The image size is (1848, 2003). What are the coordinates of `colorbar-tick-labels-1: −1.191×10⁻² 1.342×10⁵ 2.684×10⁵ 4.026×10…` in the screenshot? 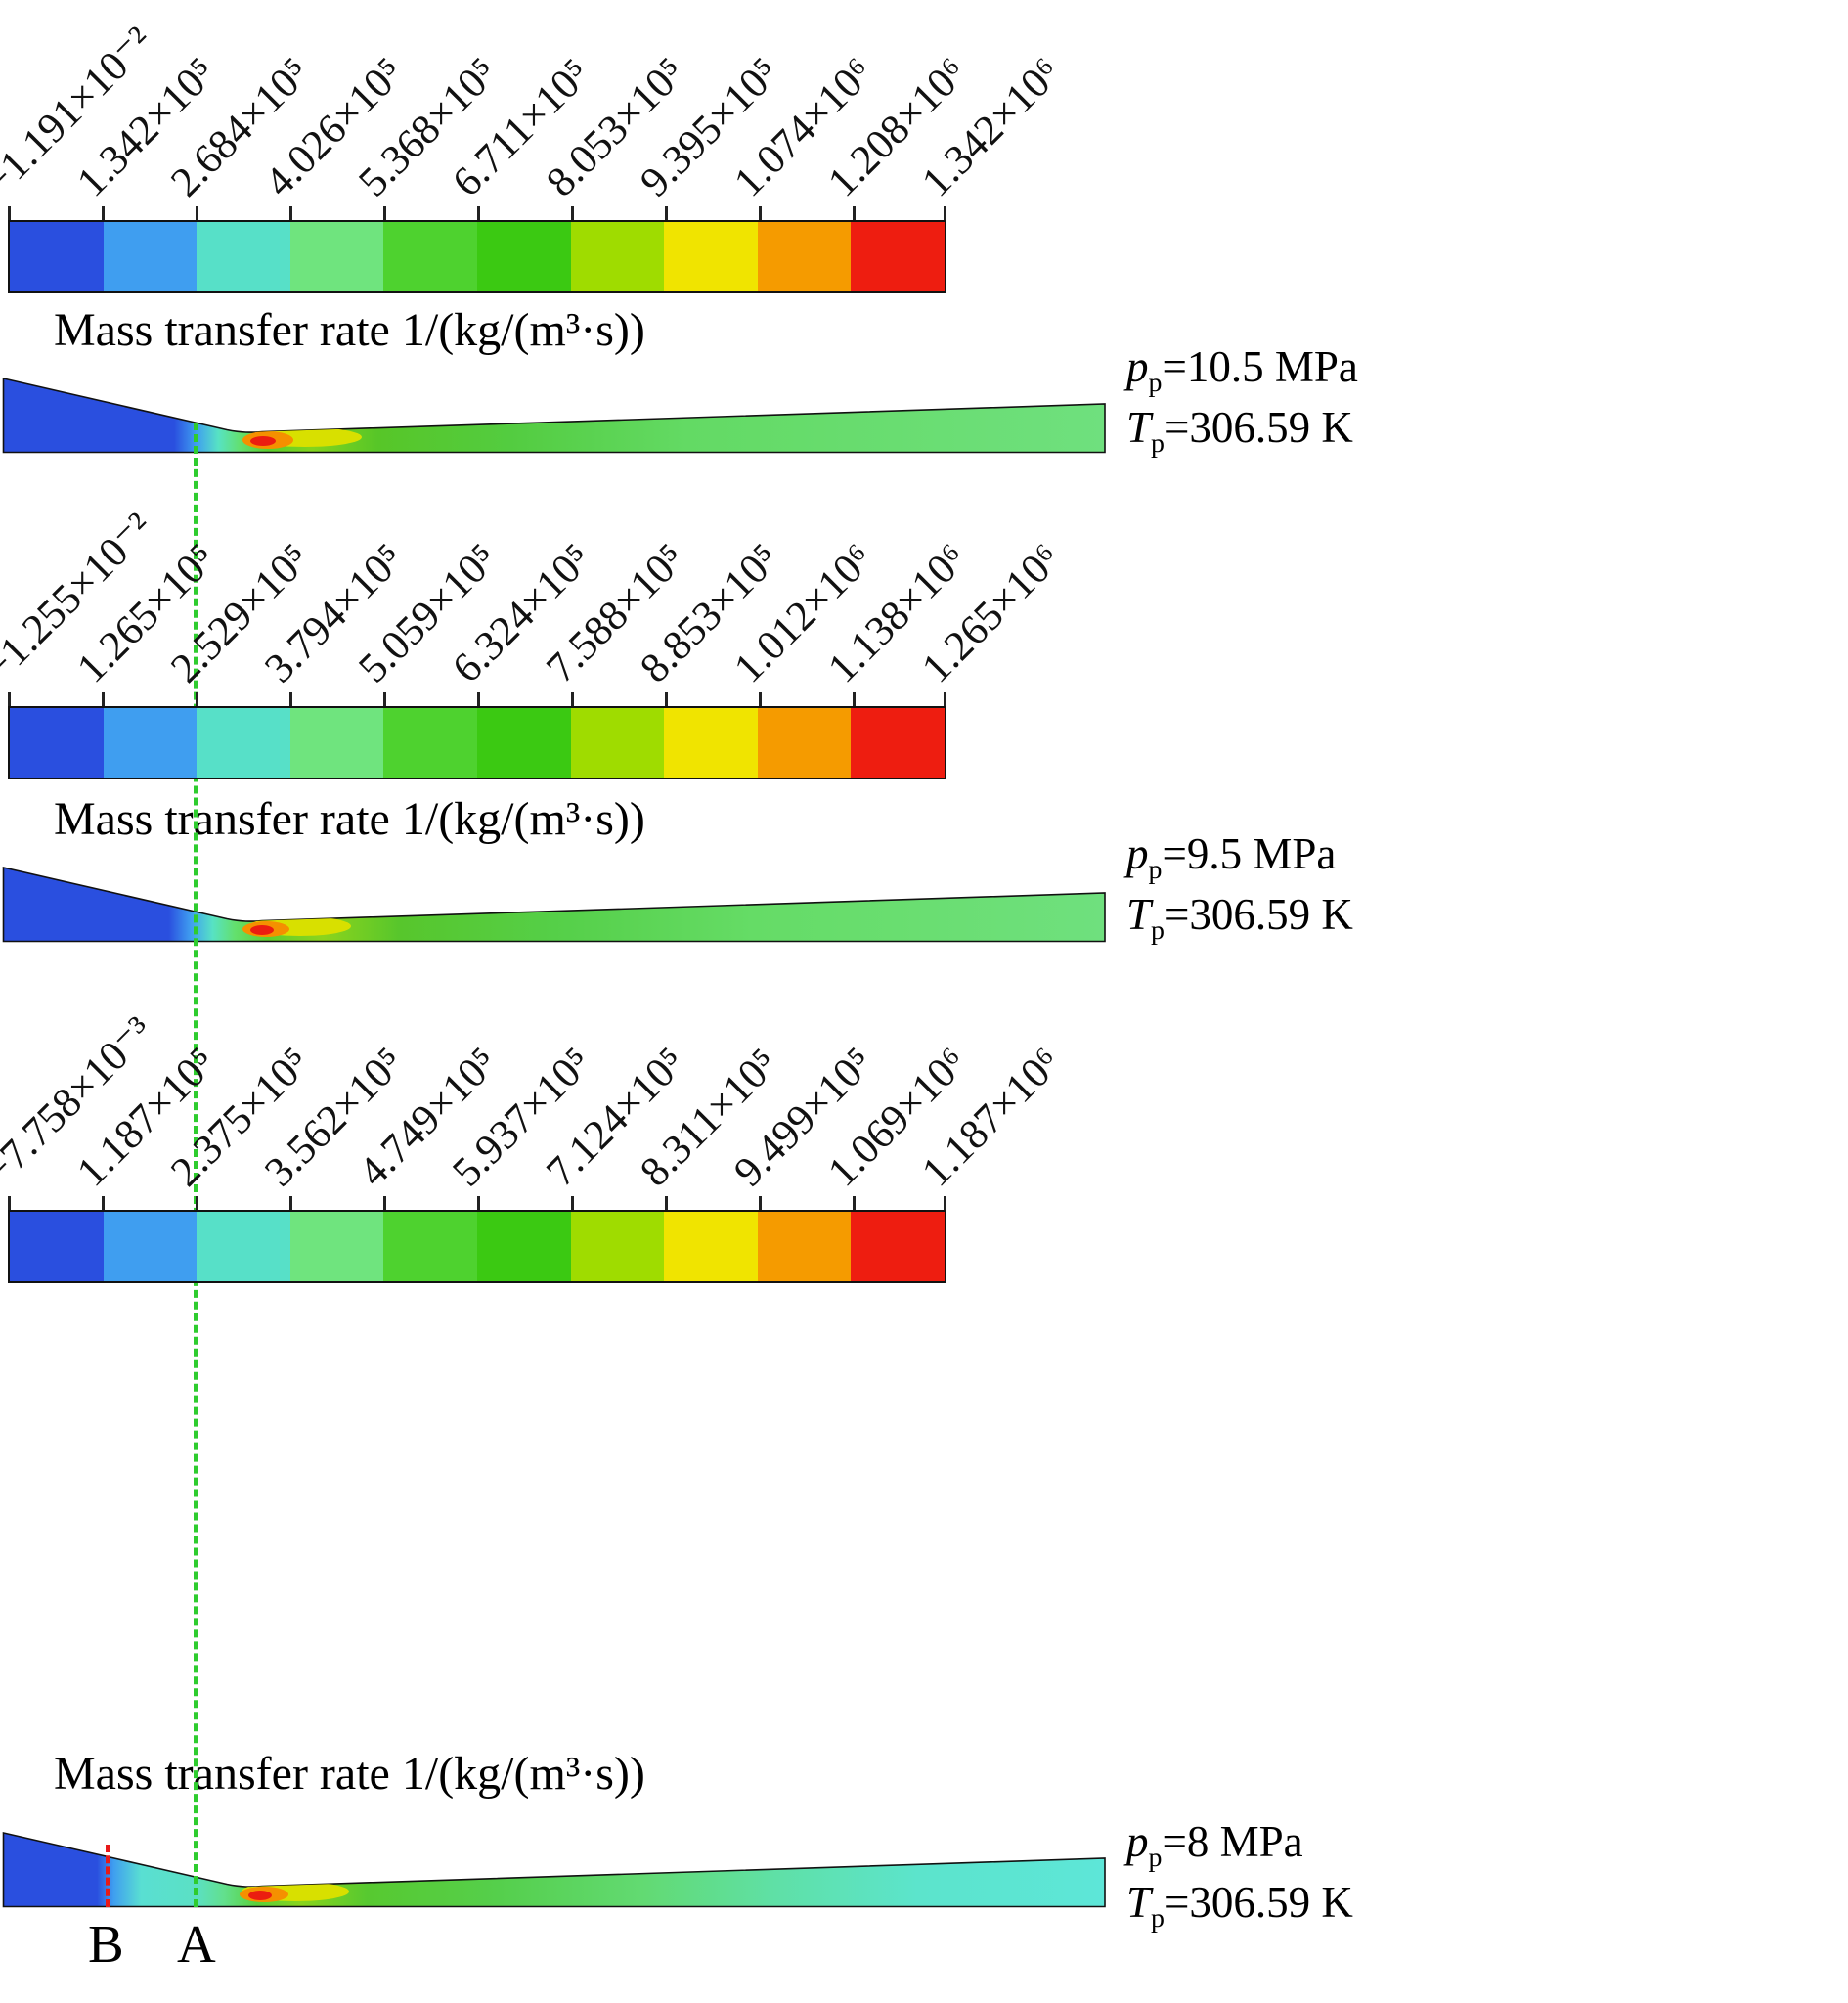 It's located at (616, 109).